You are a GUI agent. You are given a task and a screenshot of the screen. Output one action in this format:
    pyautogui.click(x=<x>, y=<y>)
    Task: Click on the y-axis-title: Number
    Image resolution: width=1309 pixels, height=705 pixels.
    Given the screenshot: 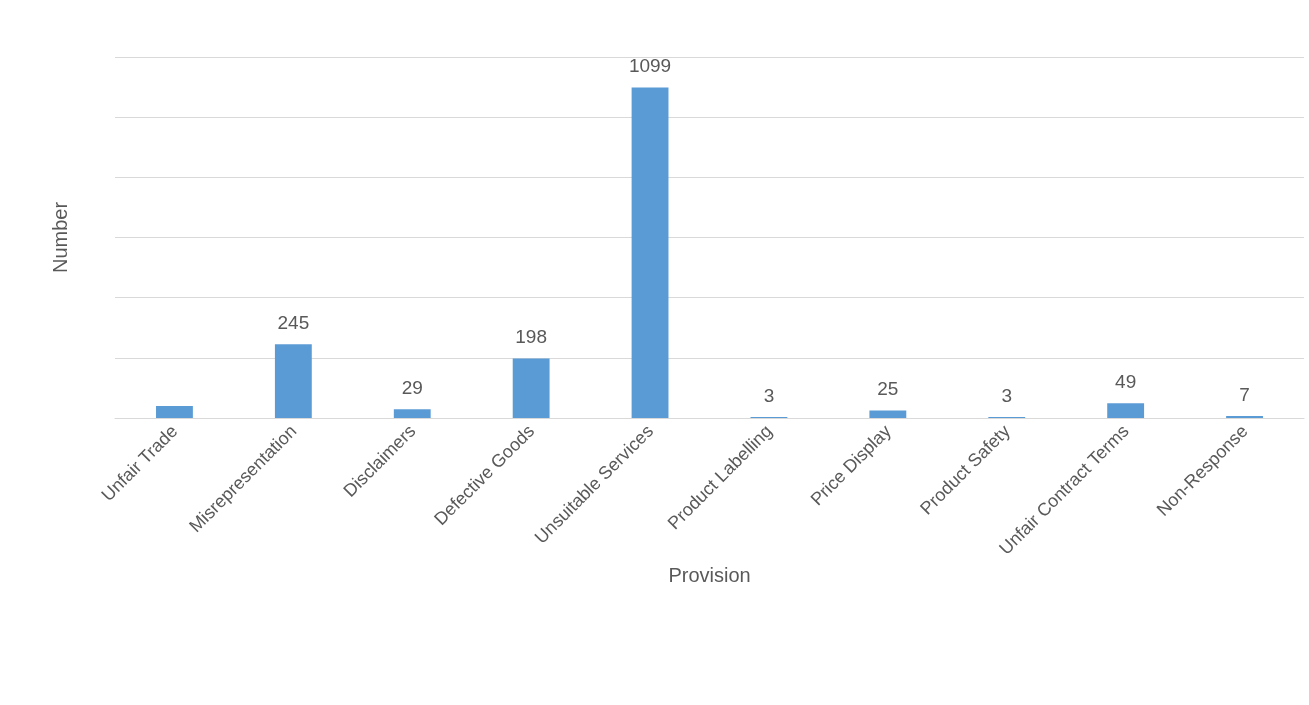 What is the action you would take?
    pyautogui.click(x=60, y=237)
    